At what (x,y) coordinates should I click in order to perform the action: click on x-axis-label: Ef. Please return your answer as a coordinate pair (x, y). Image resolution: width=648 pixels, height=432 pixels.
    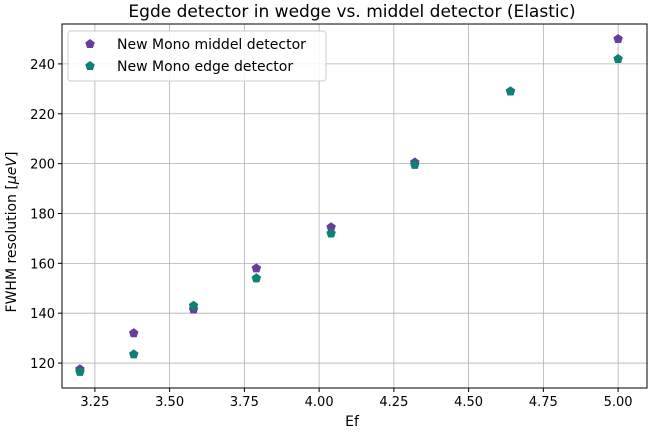
    Looking at the image, I should click on (352, 422).